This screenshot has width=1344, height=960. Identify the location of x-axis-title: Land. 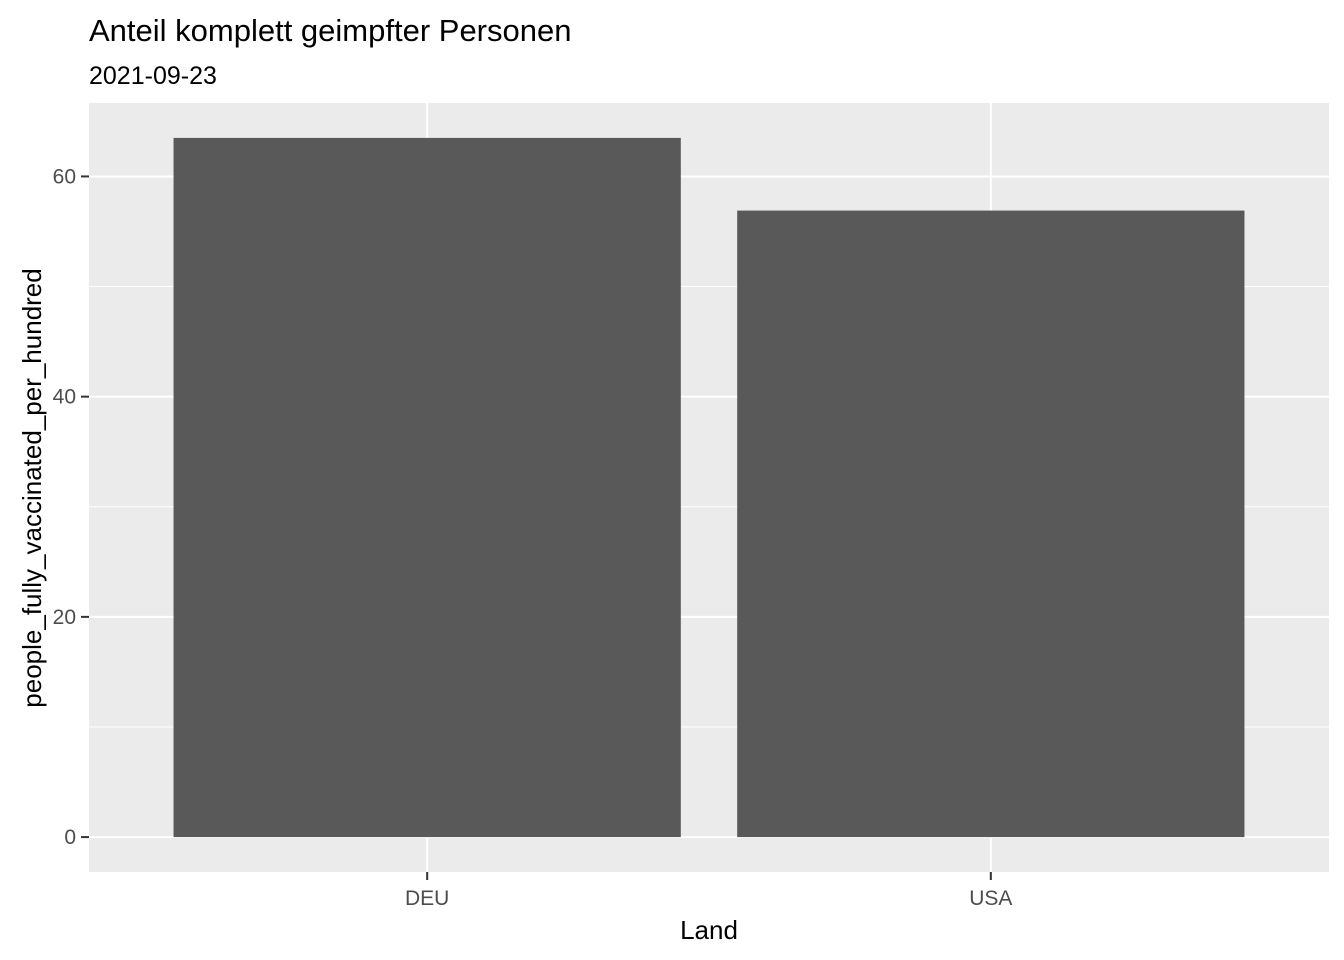
(709, 930).